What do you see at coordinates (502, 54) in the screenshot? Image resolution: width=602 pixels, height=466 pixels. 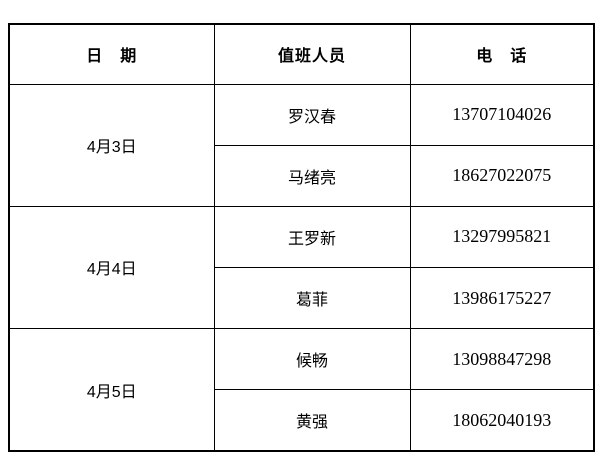 I see `header-phone: 电 话` at bounding box center [502, 54].